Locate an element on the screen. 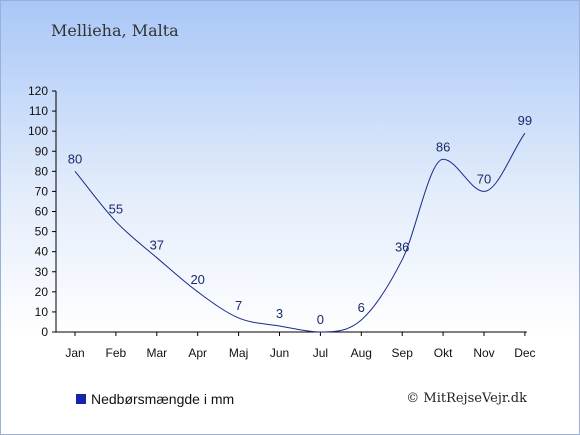 The image size is (580, 435). data-label: 6 is located at coordinates (361, 307).